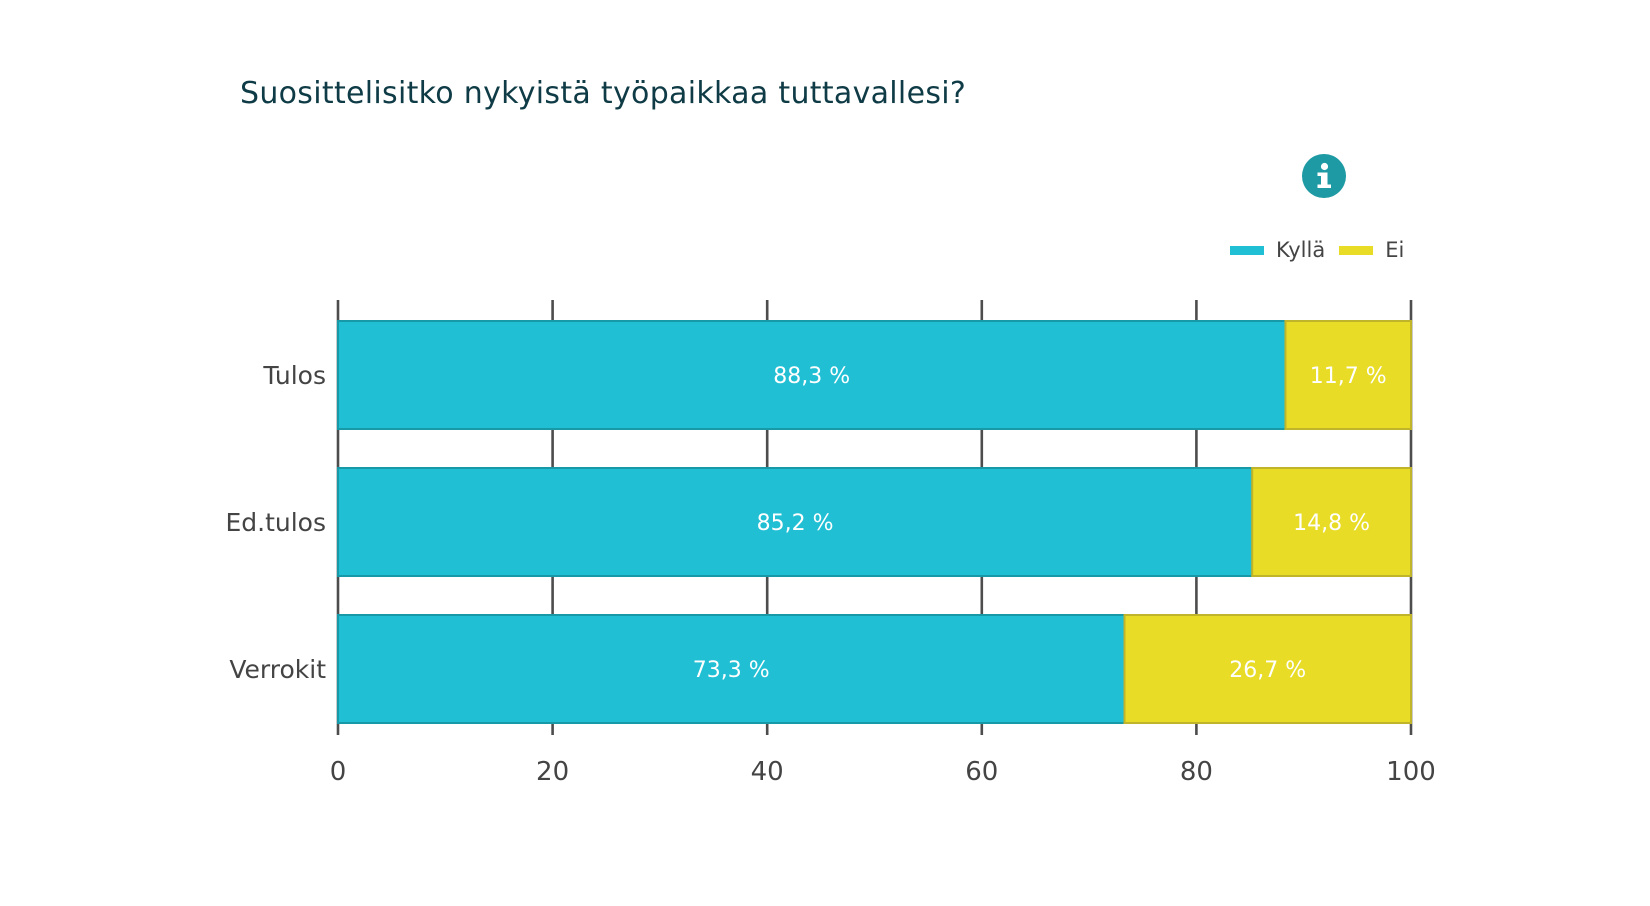  I want to click on bar-ed-tulos-kylla, so click(795, 522).